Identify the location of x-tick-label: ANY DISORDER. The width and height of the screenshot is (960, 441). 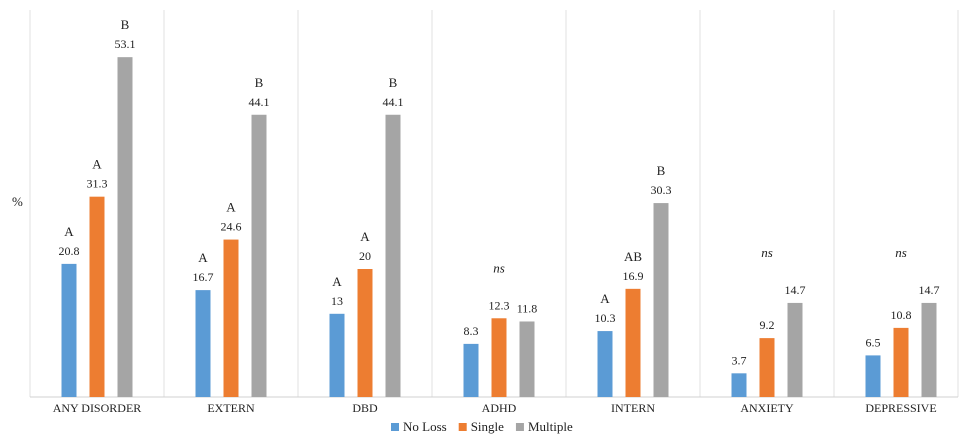
(97, 408).